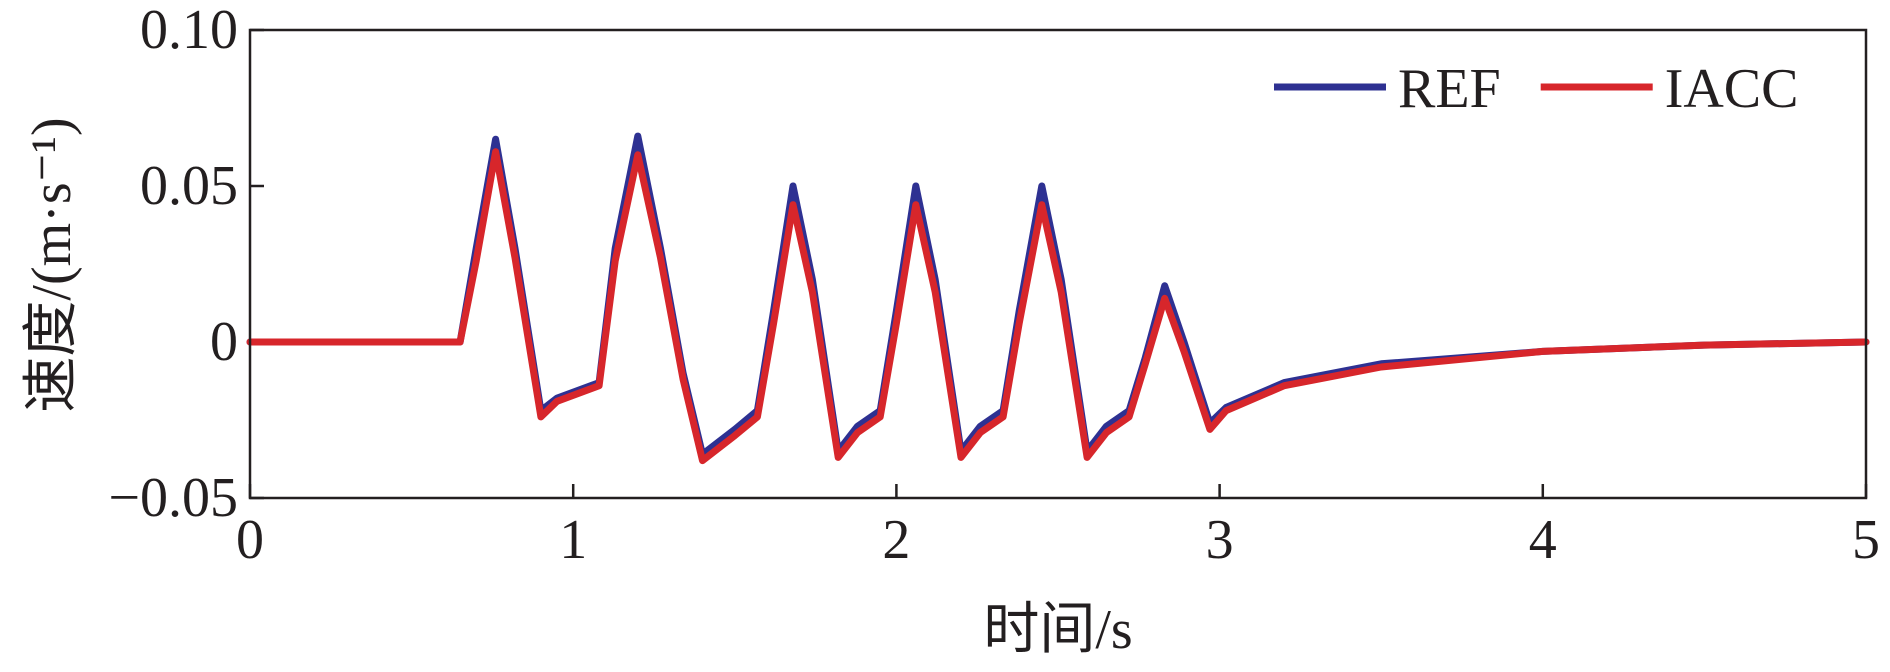  Describe the element at coordinates (173, 498) in the screenshot. I see `y-tick-label: −0.05` at that location.